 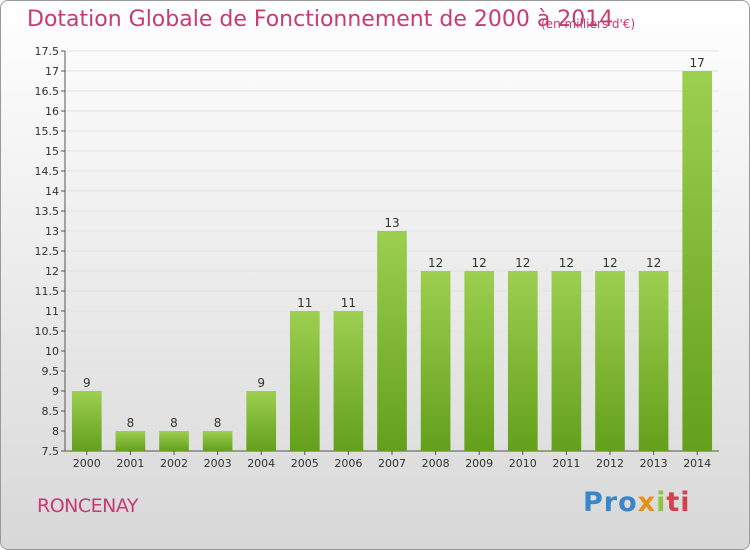 I want to click on x-tick-label: 2014, so click(x=697, y=463).